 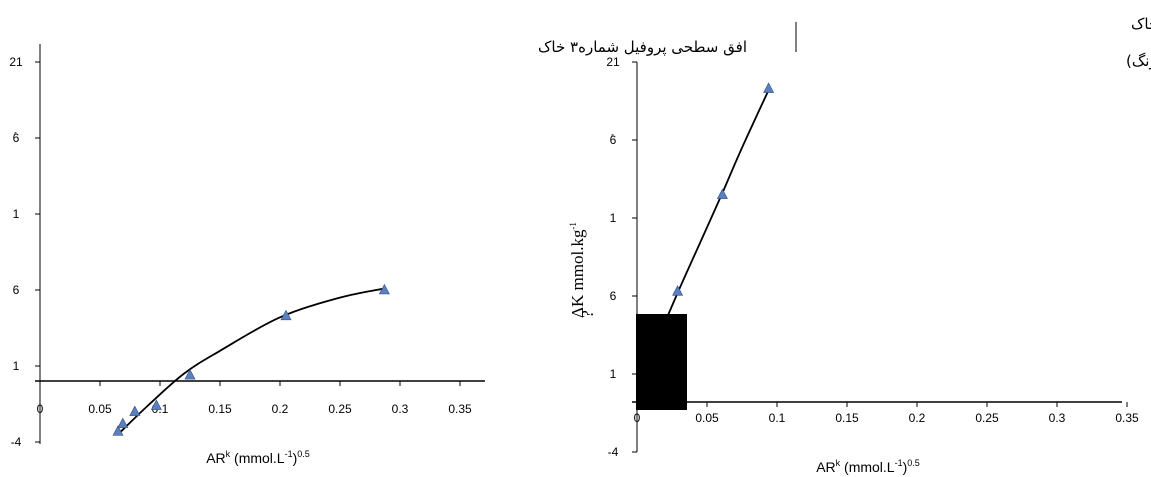 What do you see at coordinates (917, 418) in the screenshot?
I see `right-x-tick-label: 0.2` at bounding box center [917, 418].